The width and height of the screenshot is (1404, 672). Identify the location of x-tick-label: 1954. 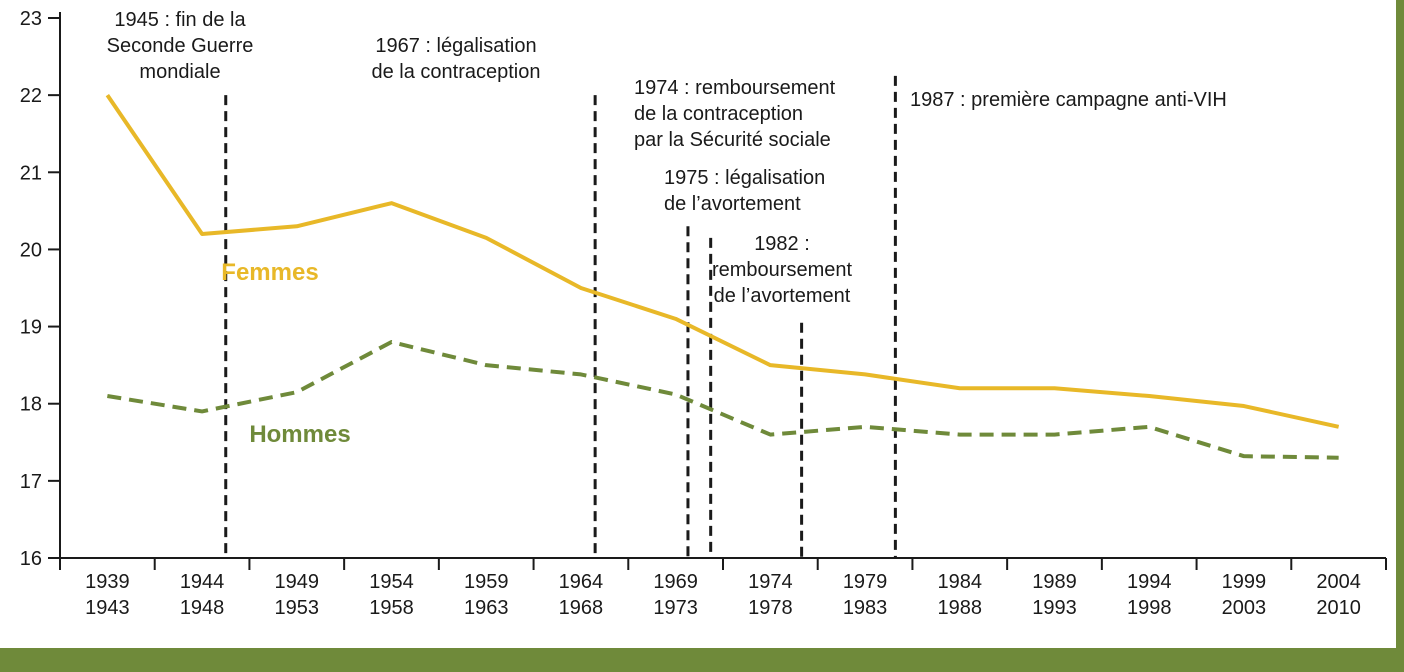
(391, 582).